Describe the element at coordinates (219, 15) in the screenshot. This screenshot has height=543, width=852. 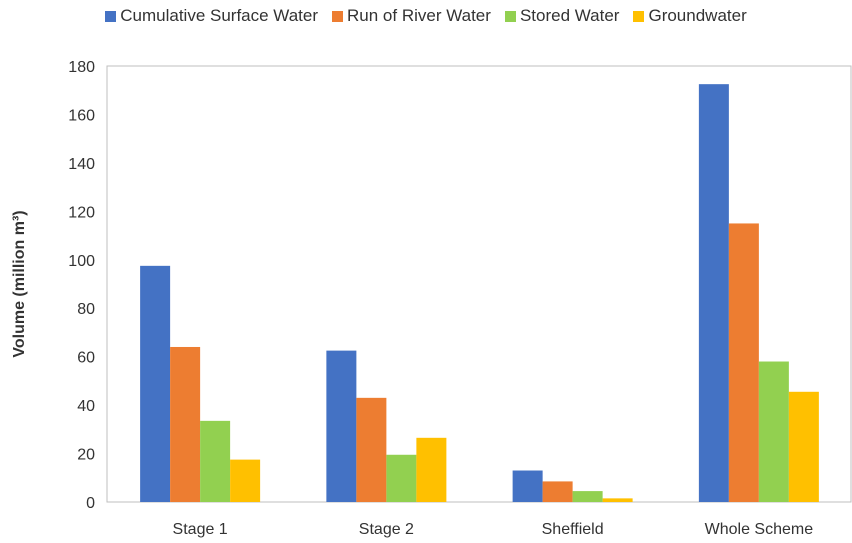
I see `legend-label: Cumulative Surface Water` at that location.